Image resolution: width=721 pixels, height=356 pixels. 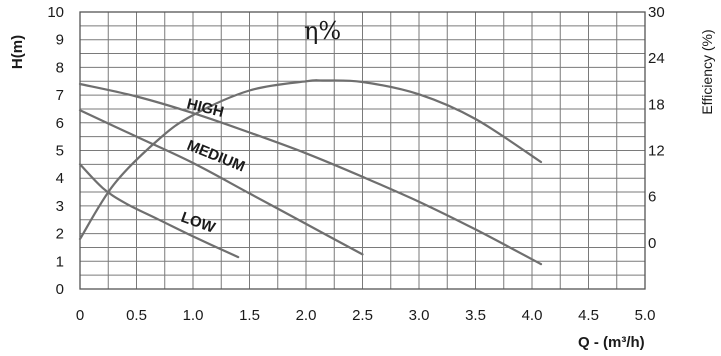 I want to click on x-tick-label: 0, so click(x=80, y=315).